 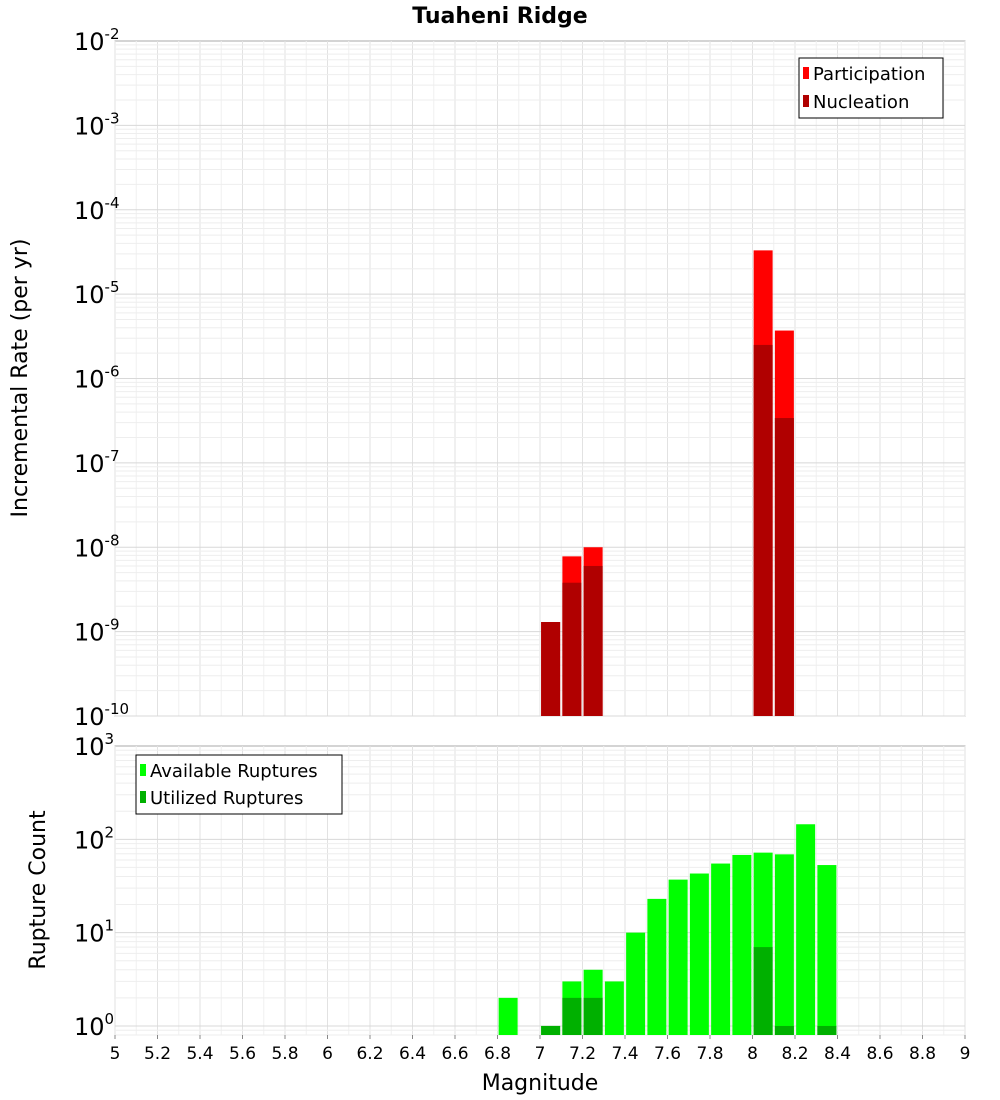 I want to click on available-legend-label: Available Ruptures, so click(x=234, y=771).